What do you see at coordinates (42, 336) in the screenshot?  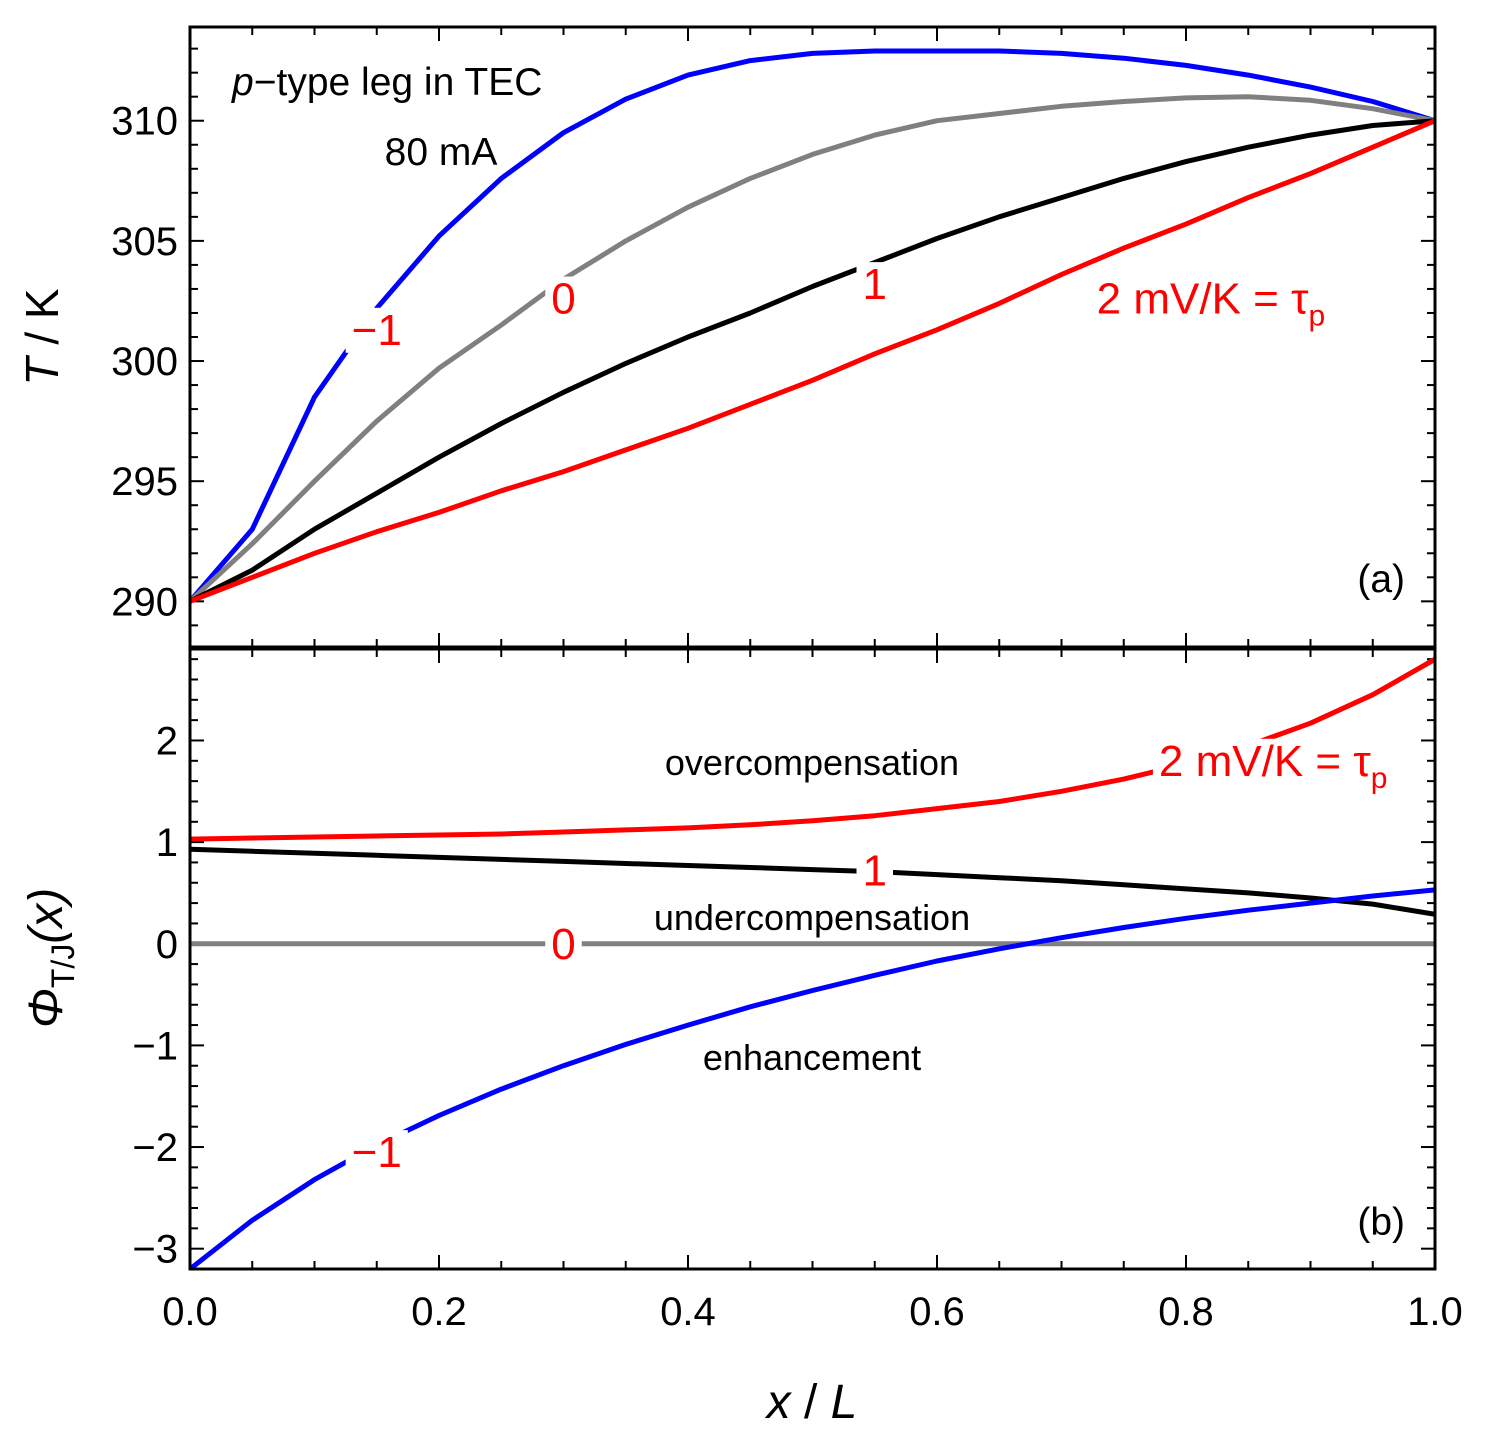 I see `panel-a-y-axis-title: T / K` at bounding box center [42, 336].